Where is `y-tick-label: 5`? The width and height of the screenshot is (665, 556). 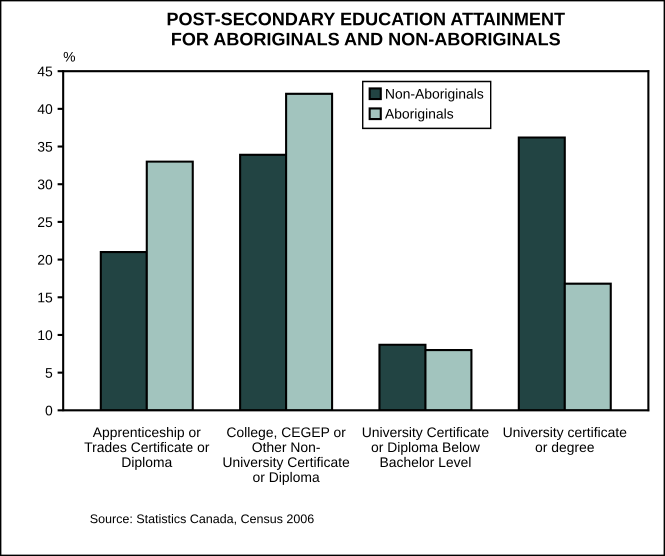
y-tick-label: 5 is located at coordinates (49, 373).